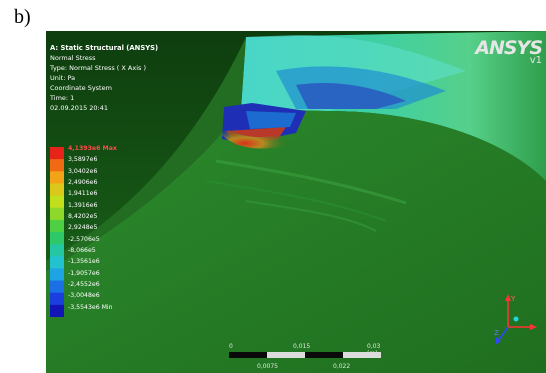  What do you see at coordinates (84, 262) in the screenshot?
I see `legend-value: -1,3561e6` at bounding box center [84, 262].